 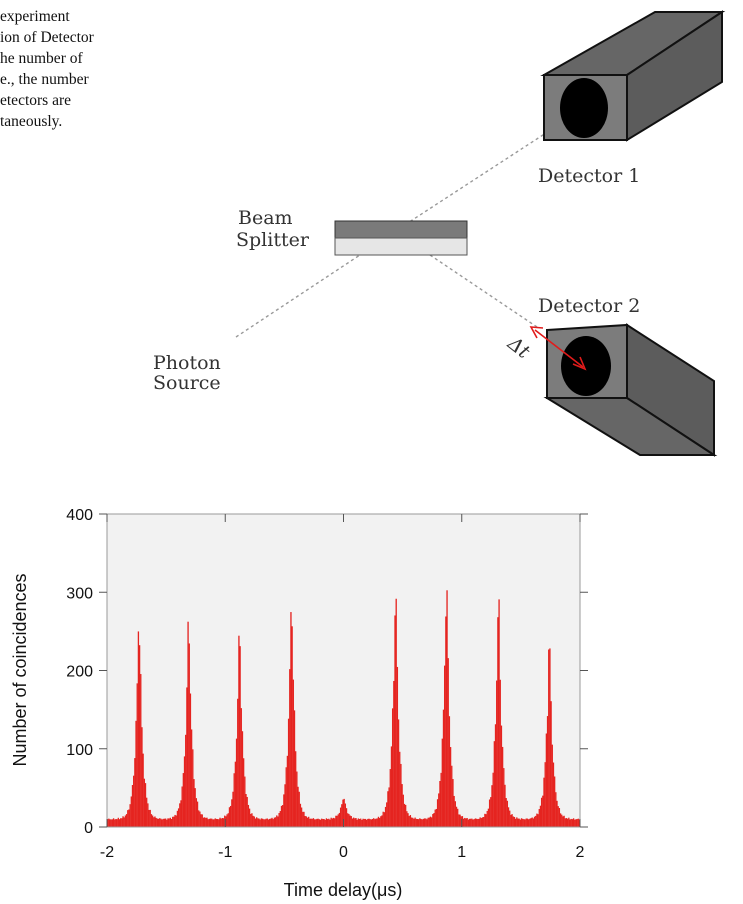 I want to click on detector-2-bottom, so click(x=630, y=426).